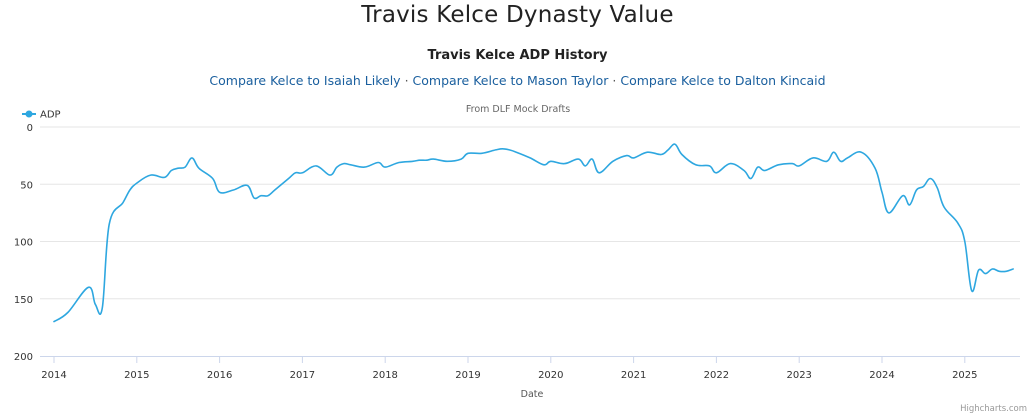 This screenshot has height=418, width=1035. What do you see at coordinates (53, 375) in the screenshot?
I see `x-tick-label: 2014` at bounding box center [53, 375].